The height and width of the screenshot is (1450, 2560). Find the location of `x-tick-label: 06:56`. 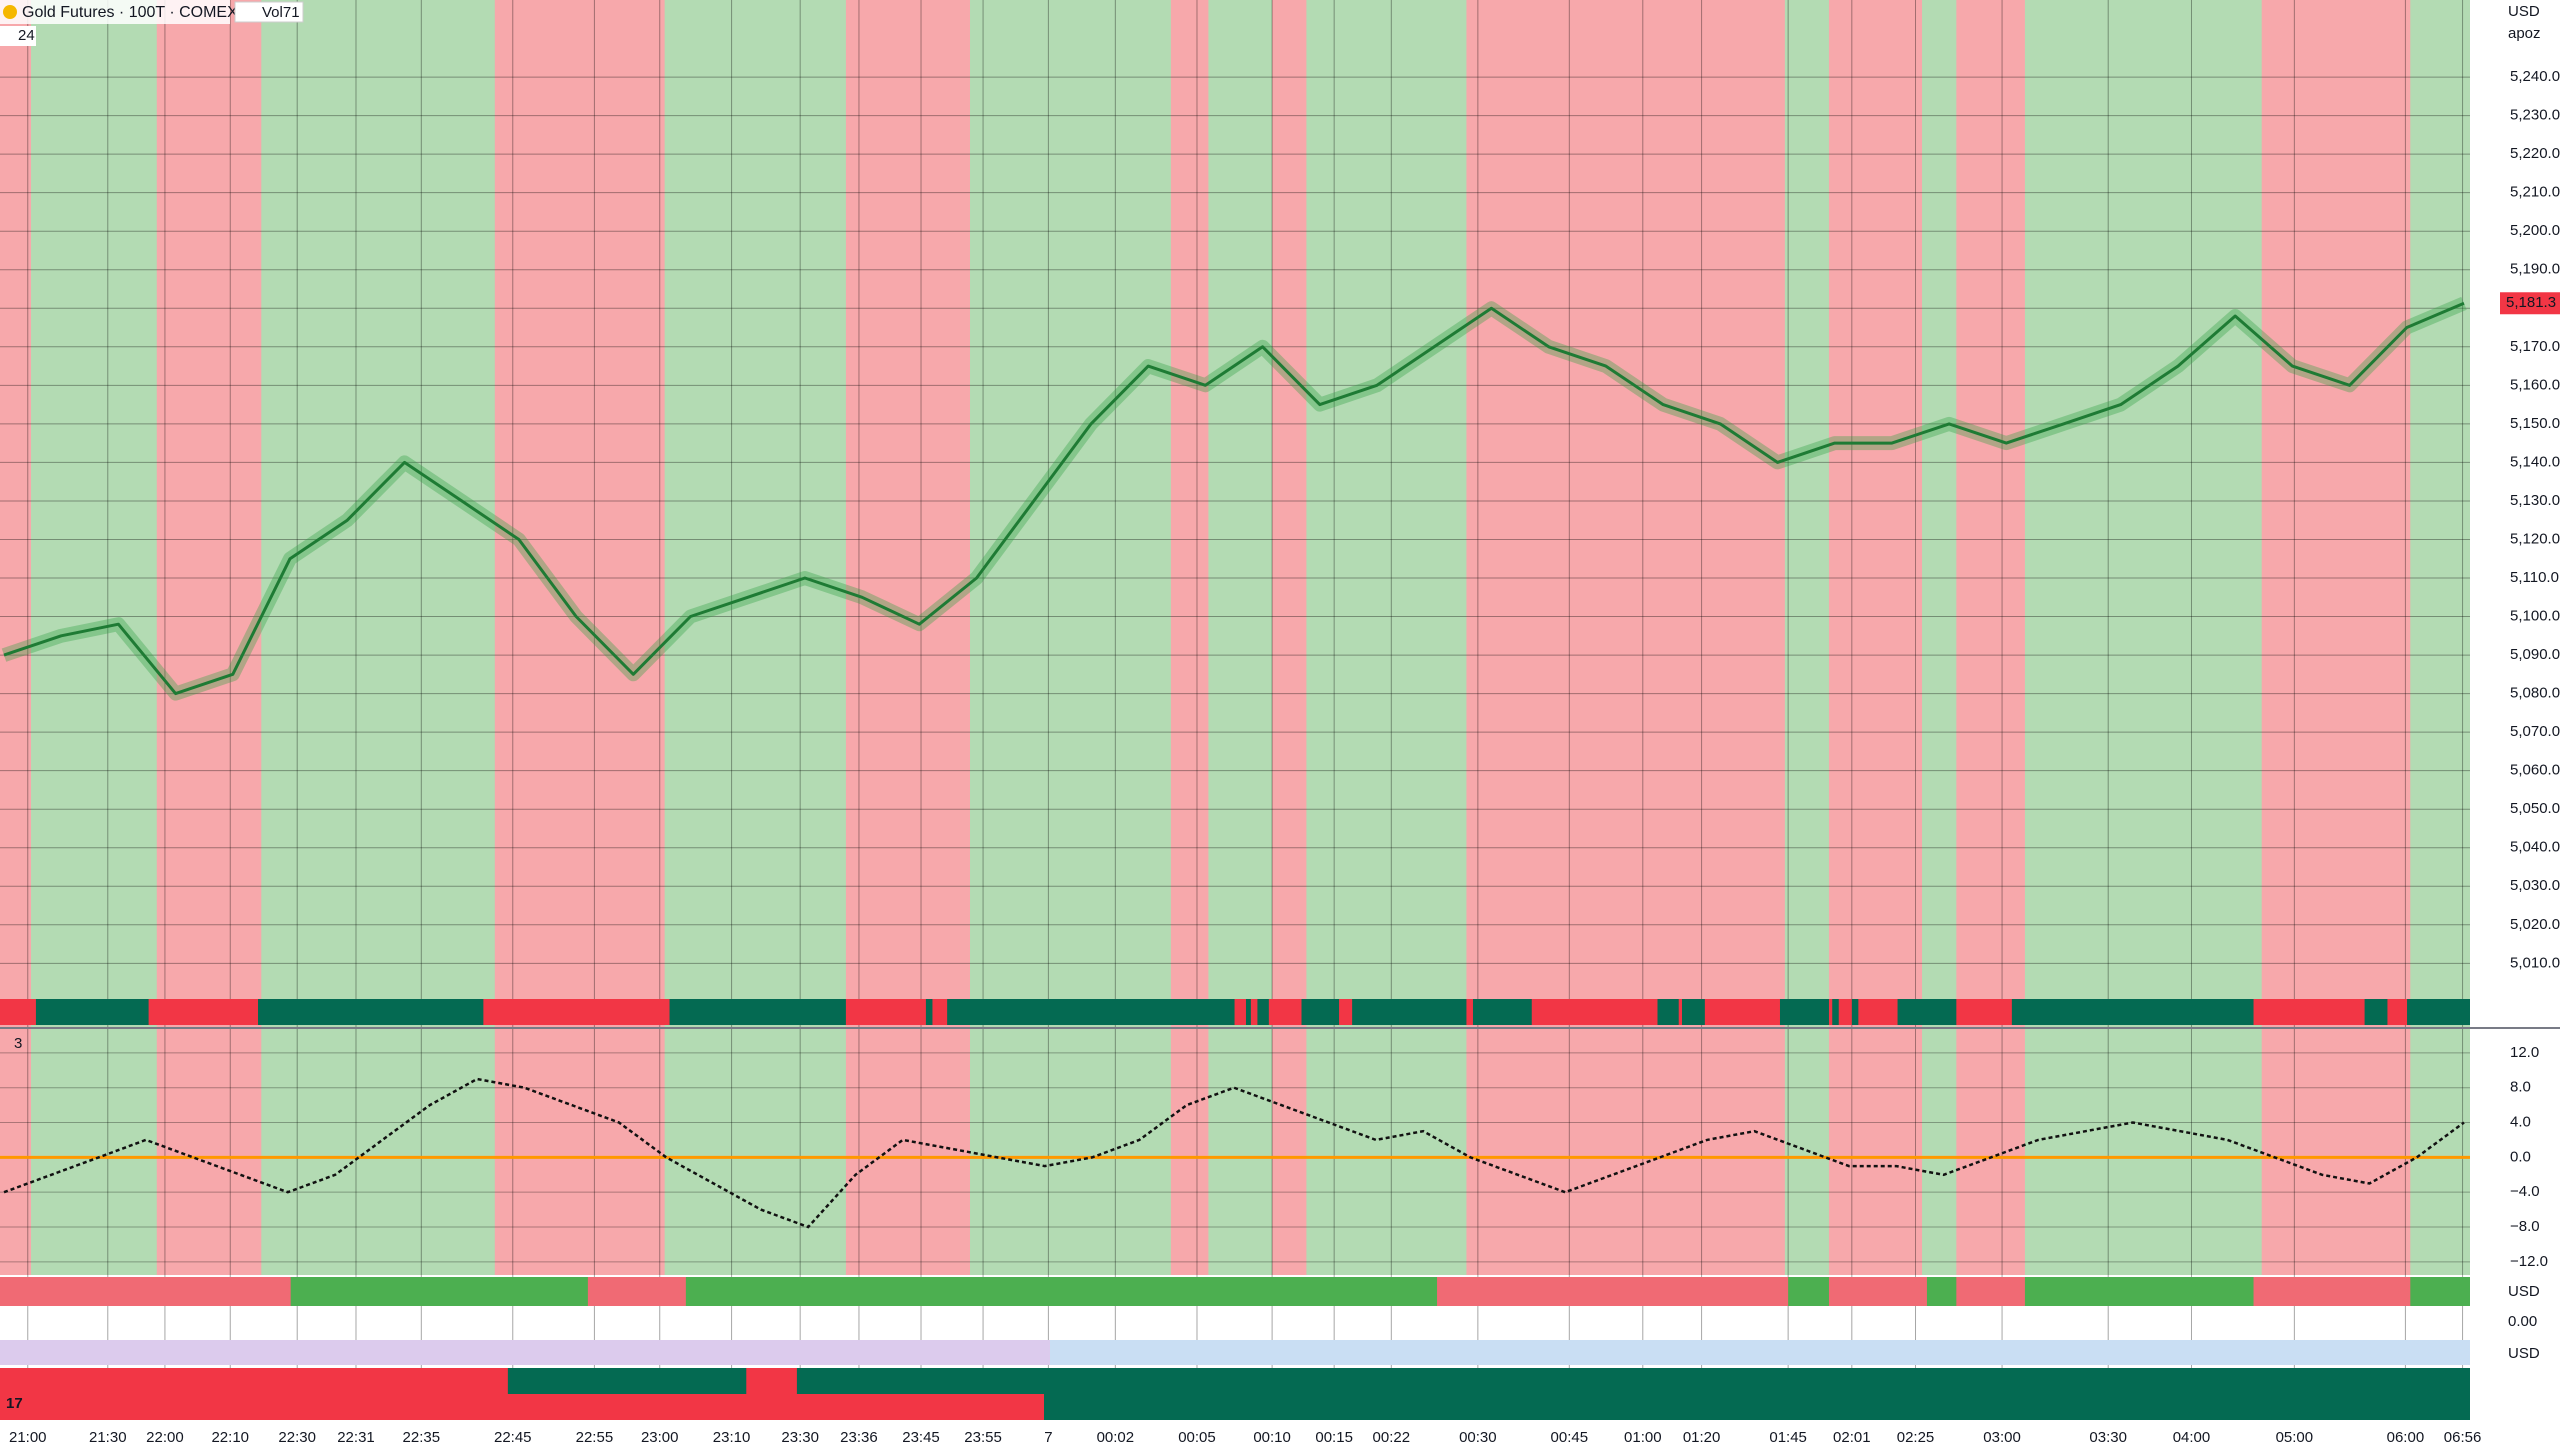

x-tick-label: 06:56 is located at coordinates (2463, 1437).